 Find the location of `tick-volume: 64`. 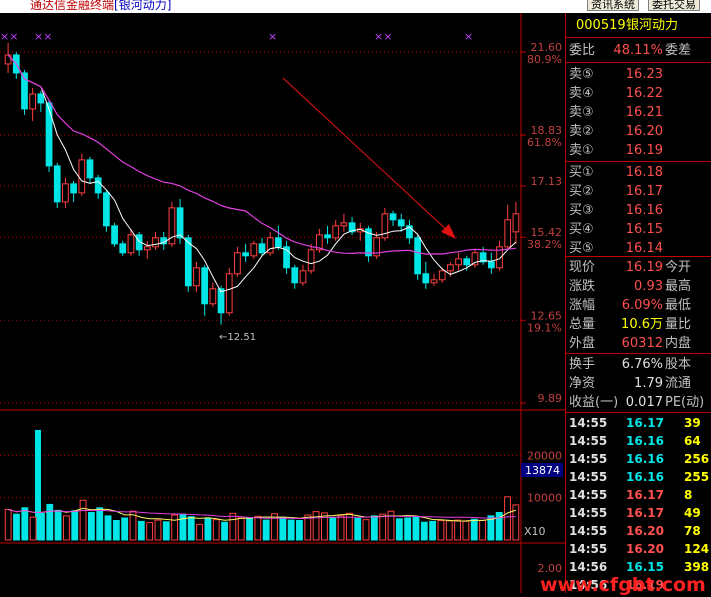

tick-volume: 64 is located at coordinates (692, 441).